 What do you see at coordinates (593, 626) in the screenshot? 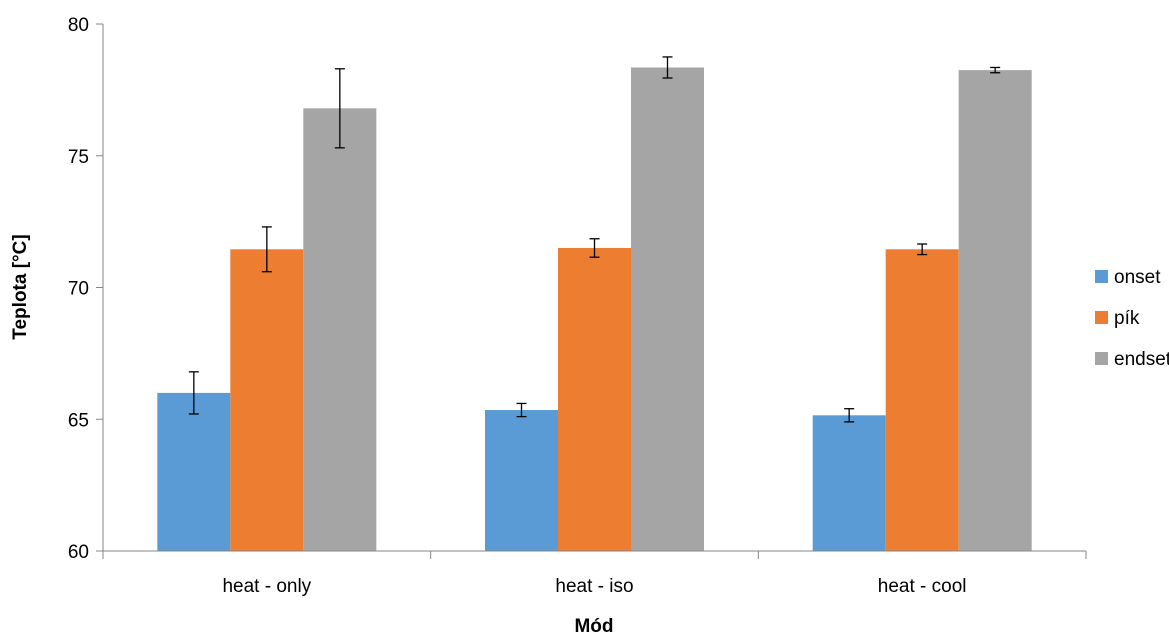
I see `x-axis-title: Mód` at bounding box center [593, 626].